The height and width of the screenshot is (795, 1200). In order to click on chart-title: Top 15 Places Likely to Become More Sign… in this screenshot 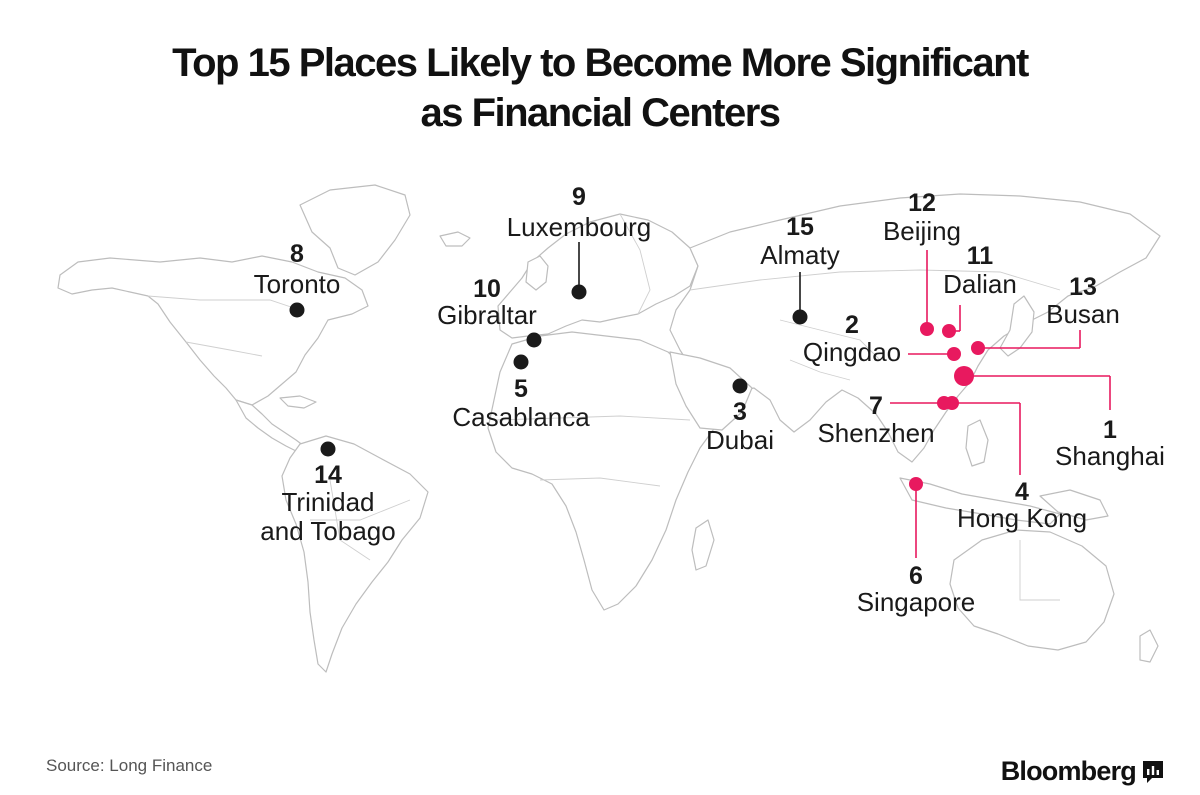, I will do `click(600, 88)`.